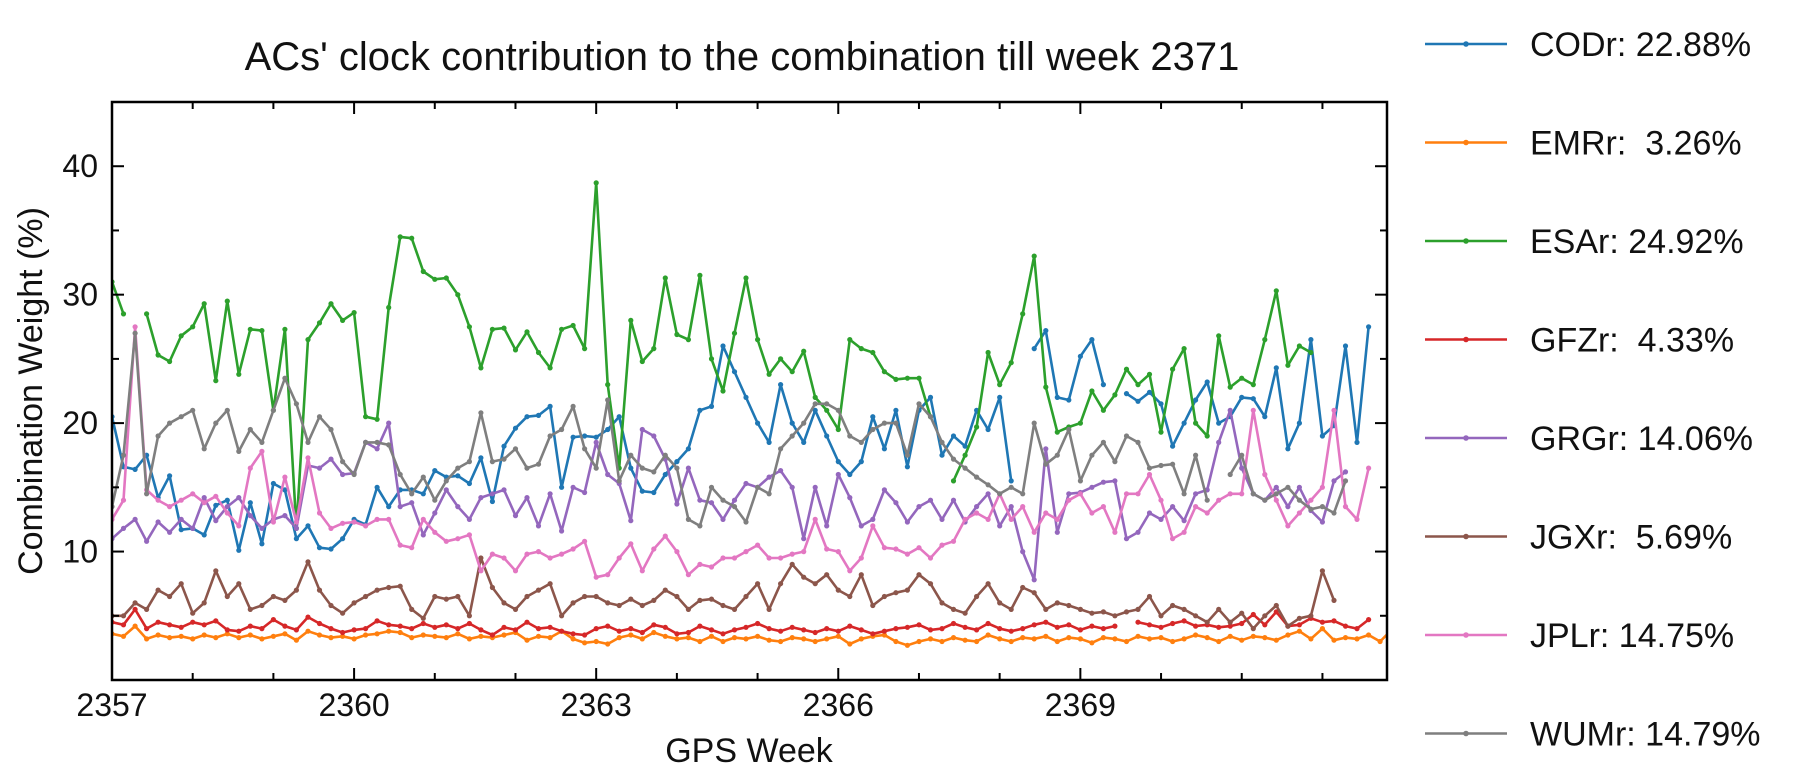  Describe the element at coordinates (1584, 242) in the screenshot. I see `legend-item-ESAr: ESAr: 24.92%` at that location.